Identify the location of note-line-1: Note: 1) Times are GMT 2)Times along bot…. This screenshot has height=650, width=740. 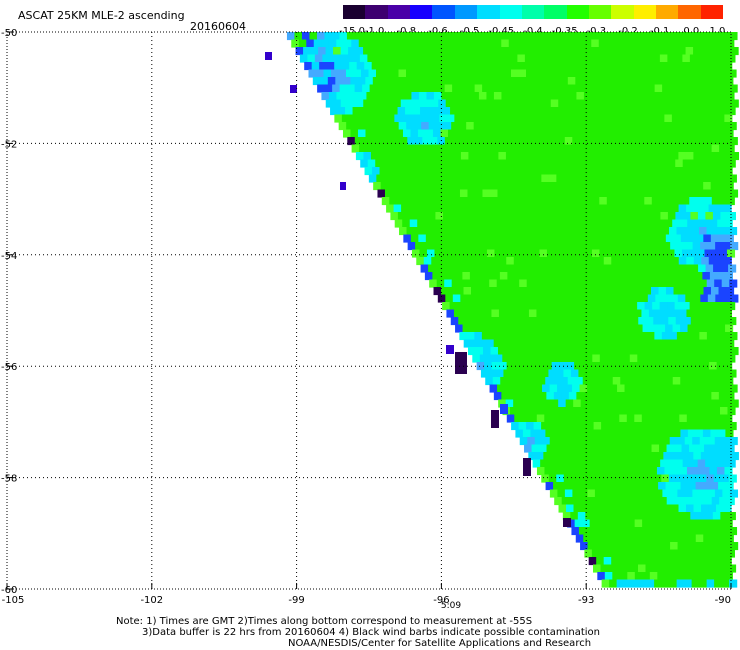
(324, 621).